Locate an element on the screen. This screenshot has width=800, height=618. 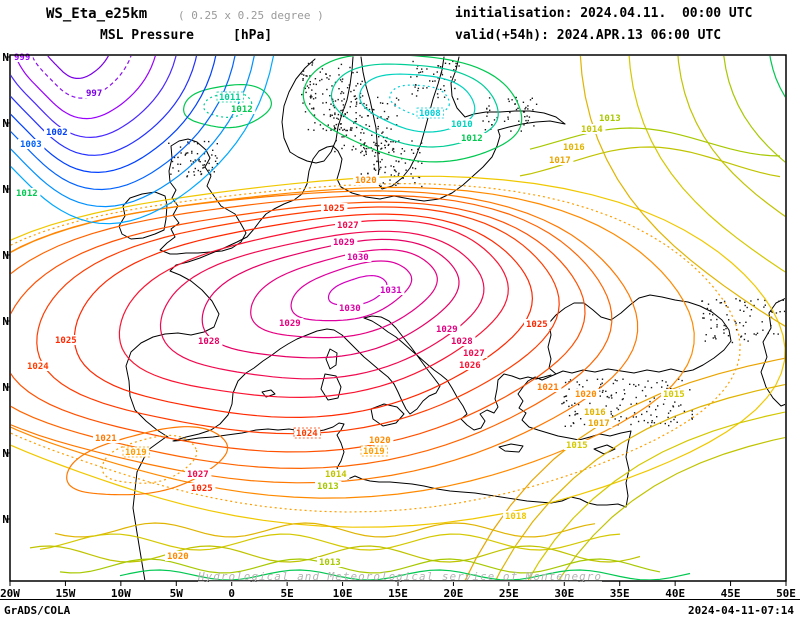
coast-mediterranean-north is located at coordinates (362, 378).